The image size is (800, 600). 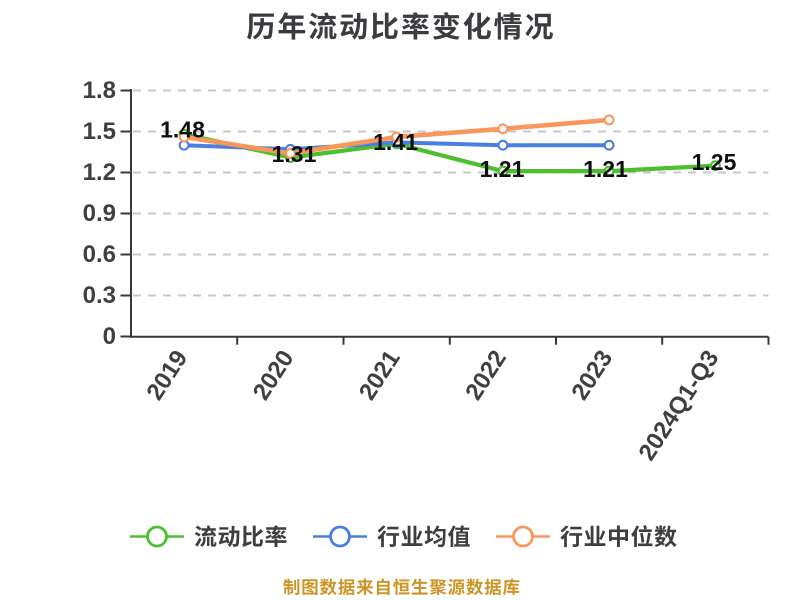 What do you see at coordinates (99, 172) in the screenshot?
I see `svg-text: 1.2` at bounding box center [99, 172].